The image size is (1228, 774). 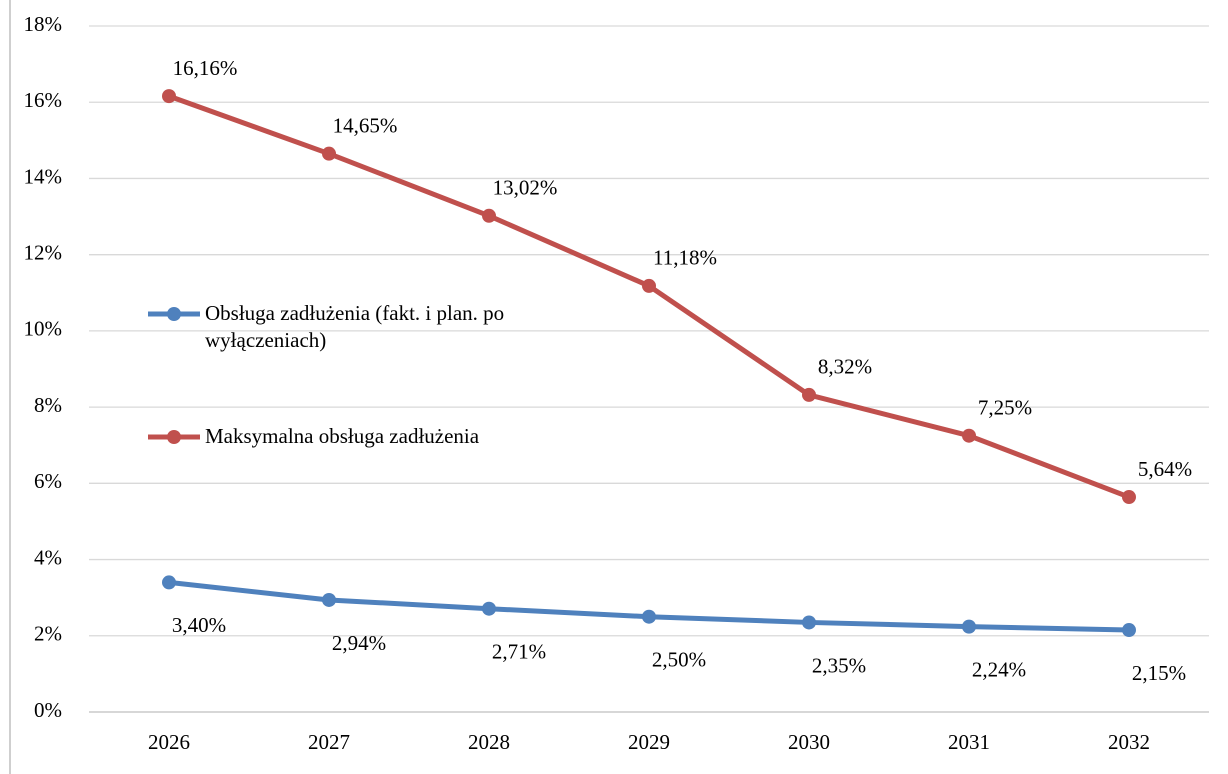 I want to click on x-tick-label: 2029, so click(x=649, y=742).